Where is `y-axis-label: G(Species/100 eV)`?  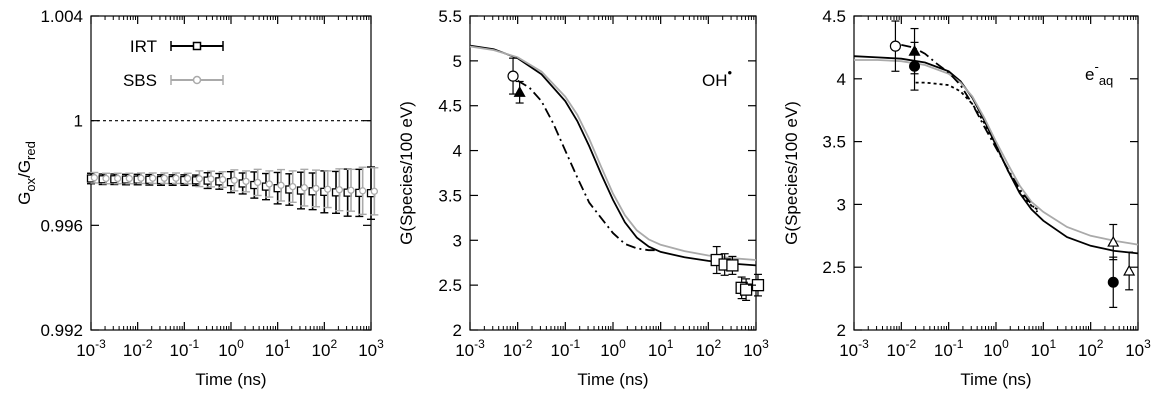 y-axis-label: G(Species/100 eV) is located at coordinates (406, 173).